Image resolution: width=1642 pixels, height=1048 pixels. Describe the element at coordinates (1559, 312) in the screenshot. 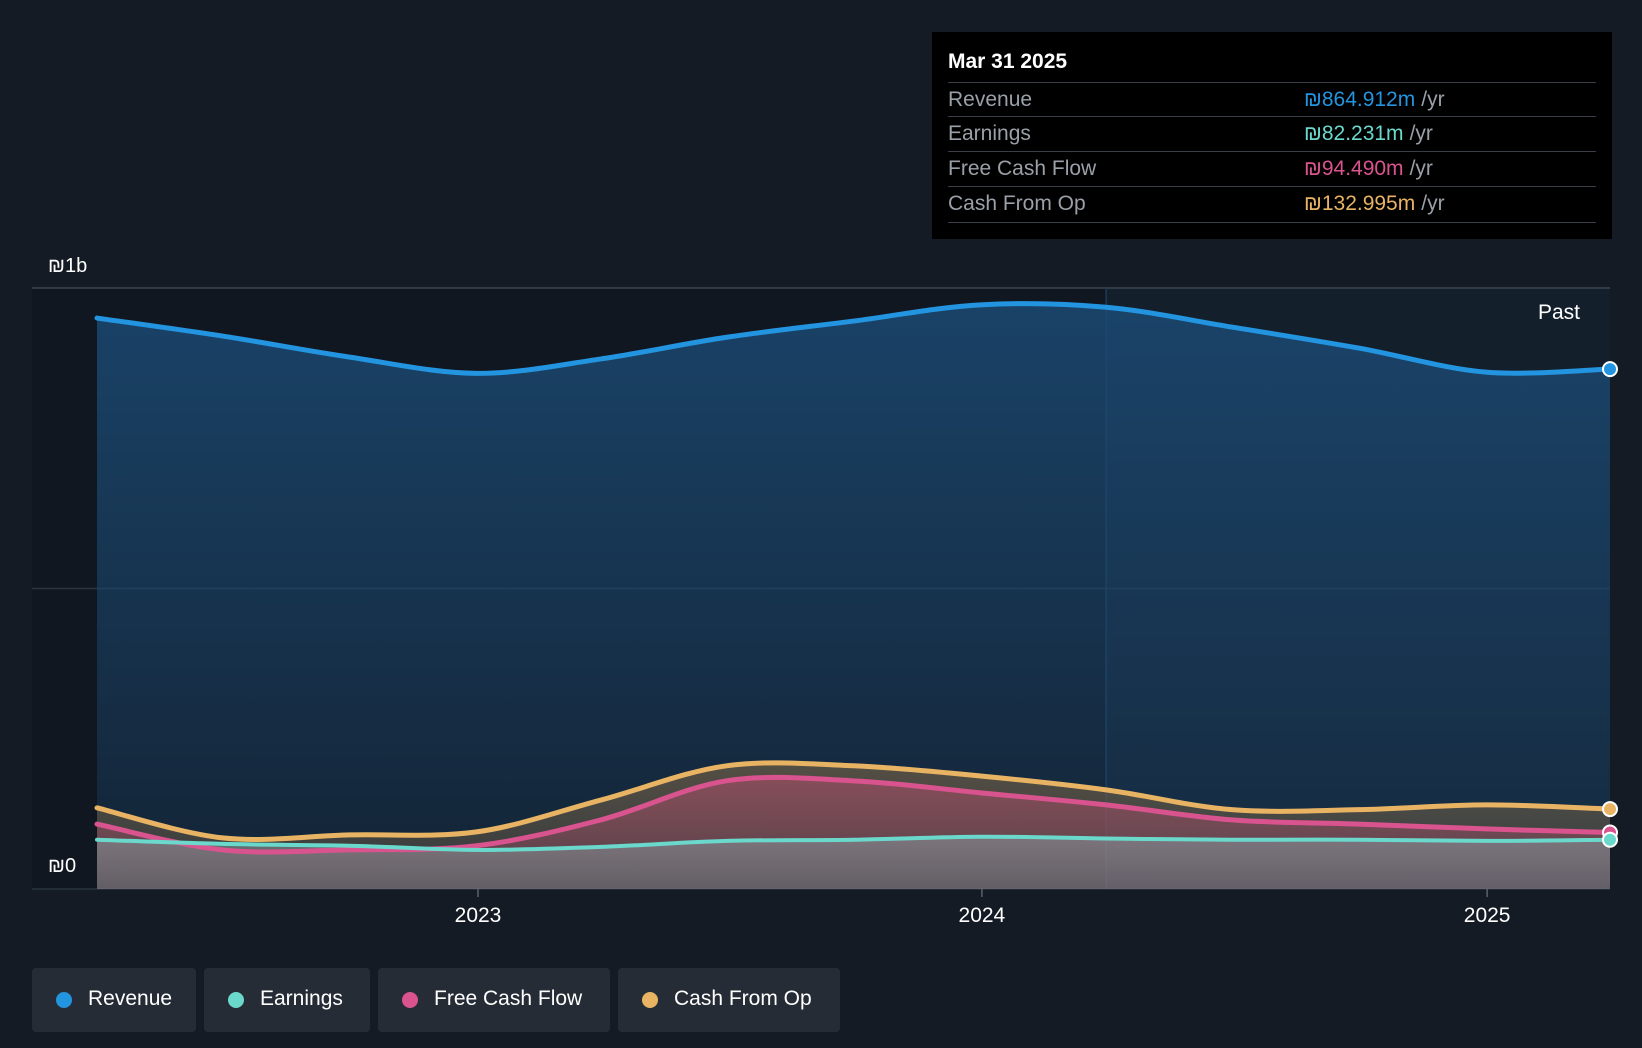

I see `past-label: Past` at that location.